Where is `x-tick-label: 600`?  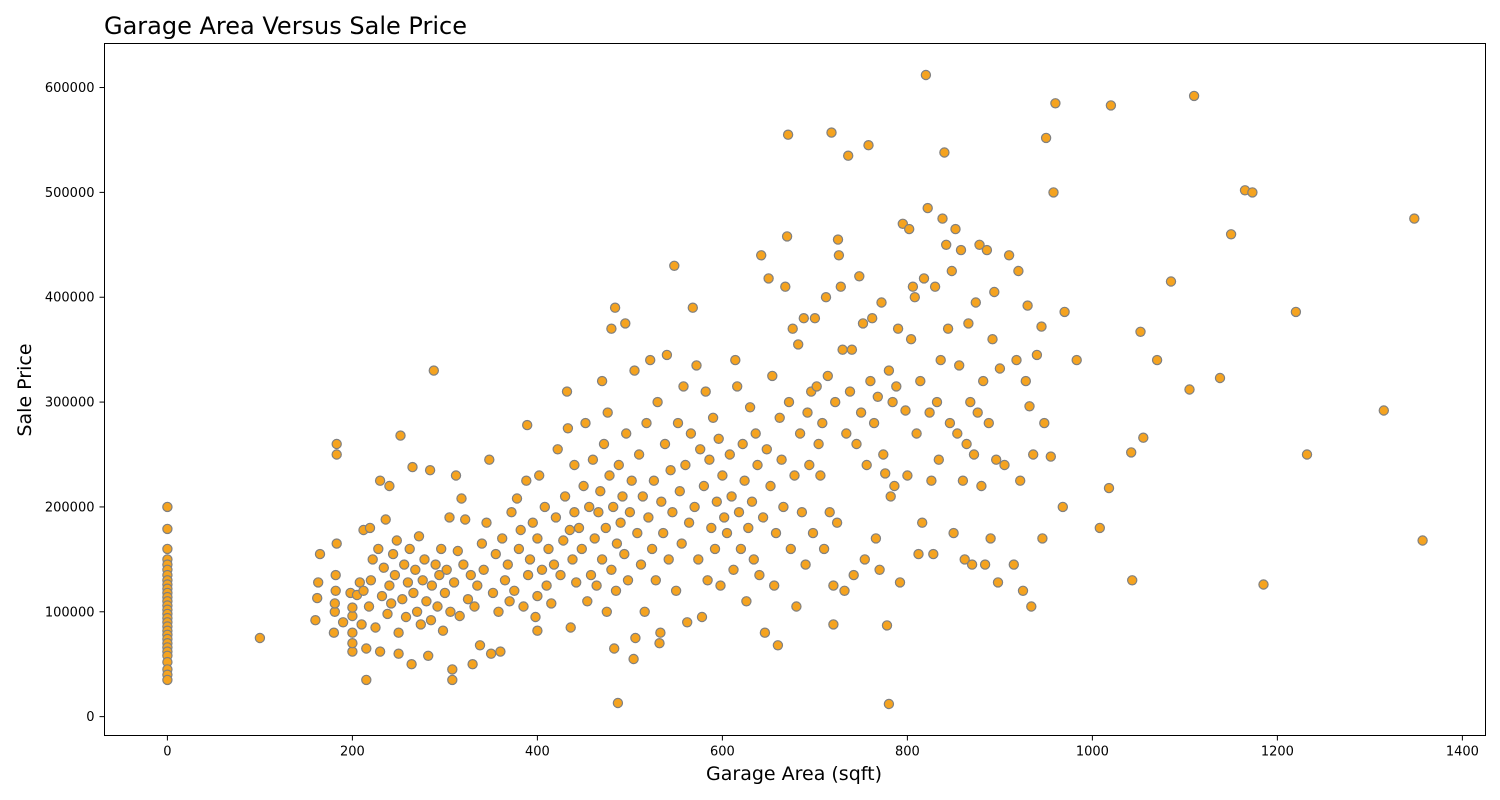 x-tick-label: 600 is located at coordinates (722, 752).